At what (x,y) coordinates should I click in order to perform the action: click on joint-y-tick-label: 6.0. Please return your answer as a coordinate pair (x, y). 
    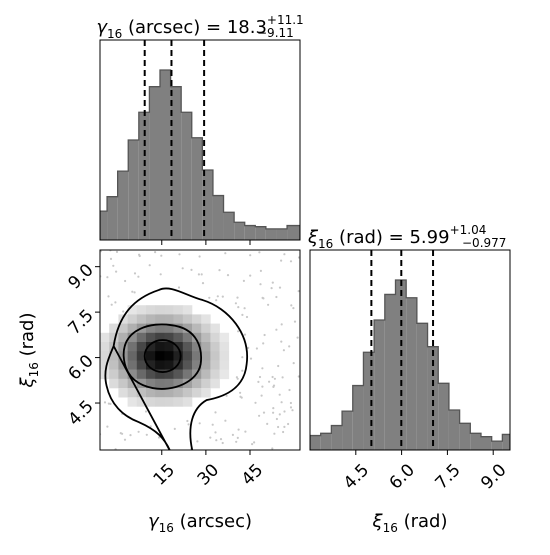
    Looking at the image, I should click on (80, 367).